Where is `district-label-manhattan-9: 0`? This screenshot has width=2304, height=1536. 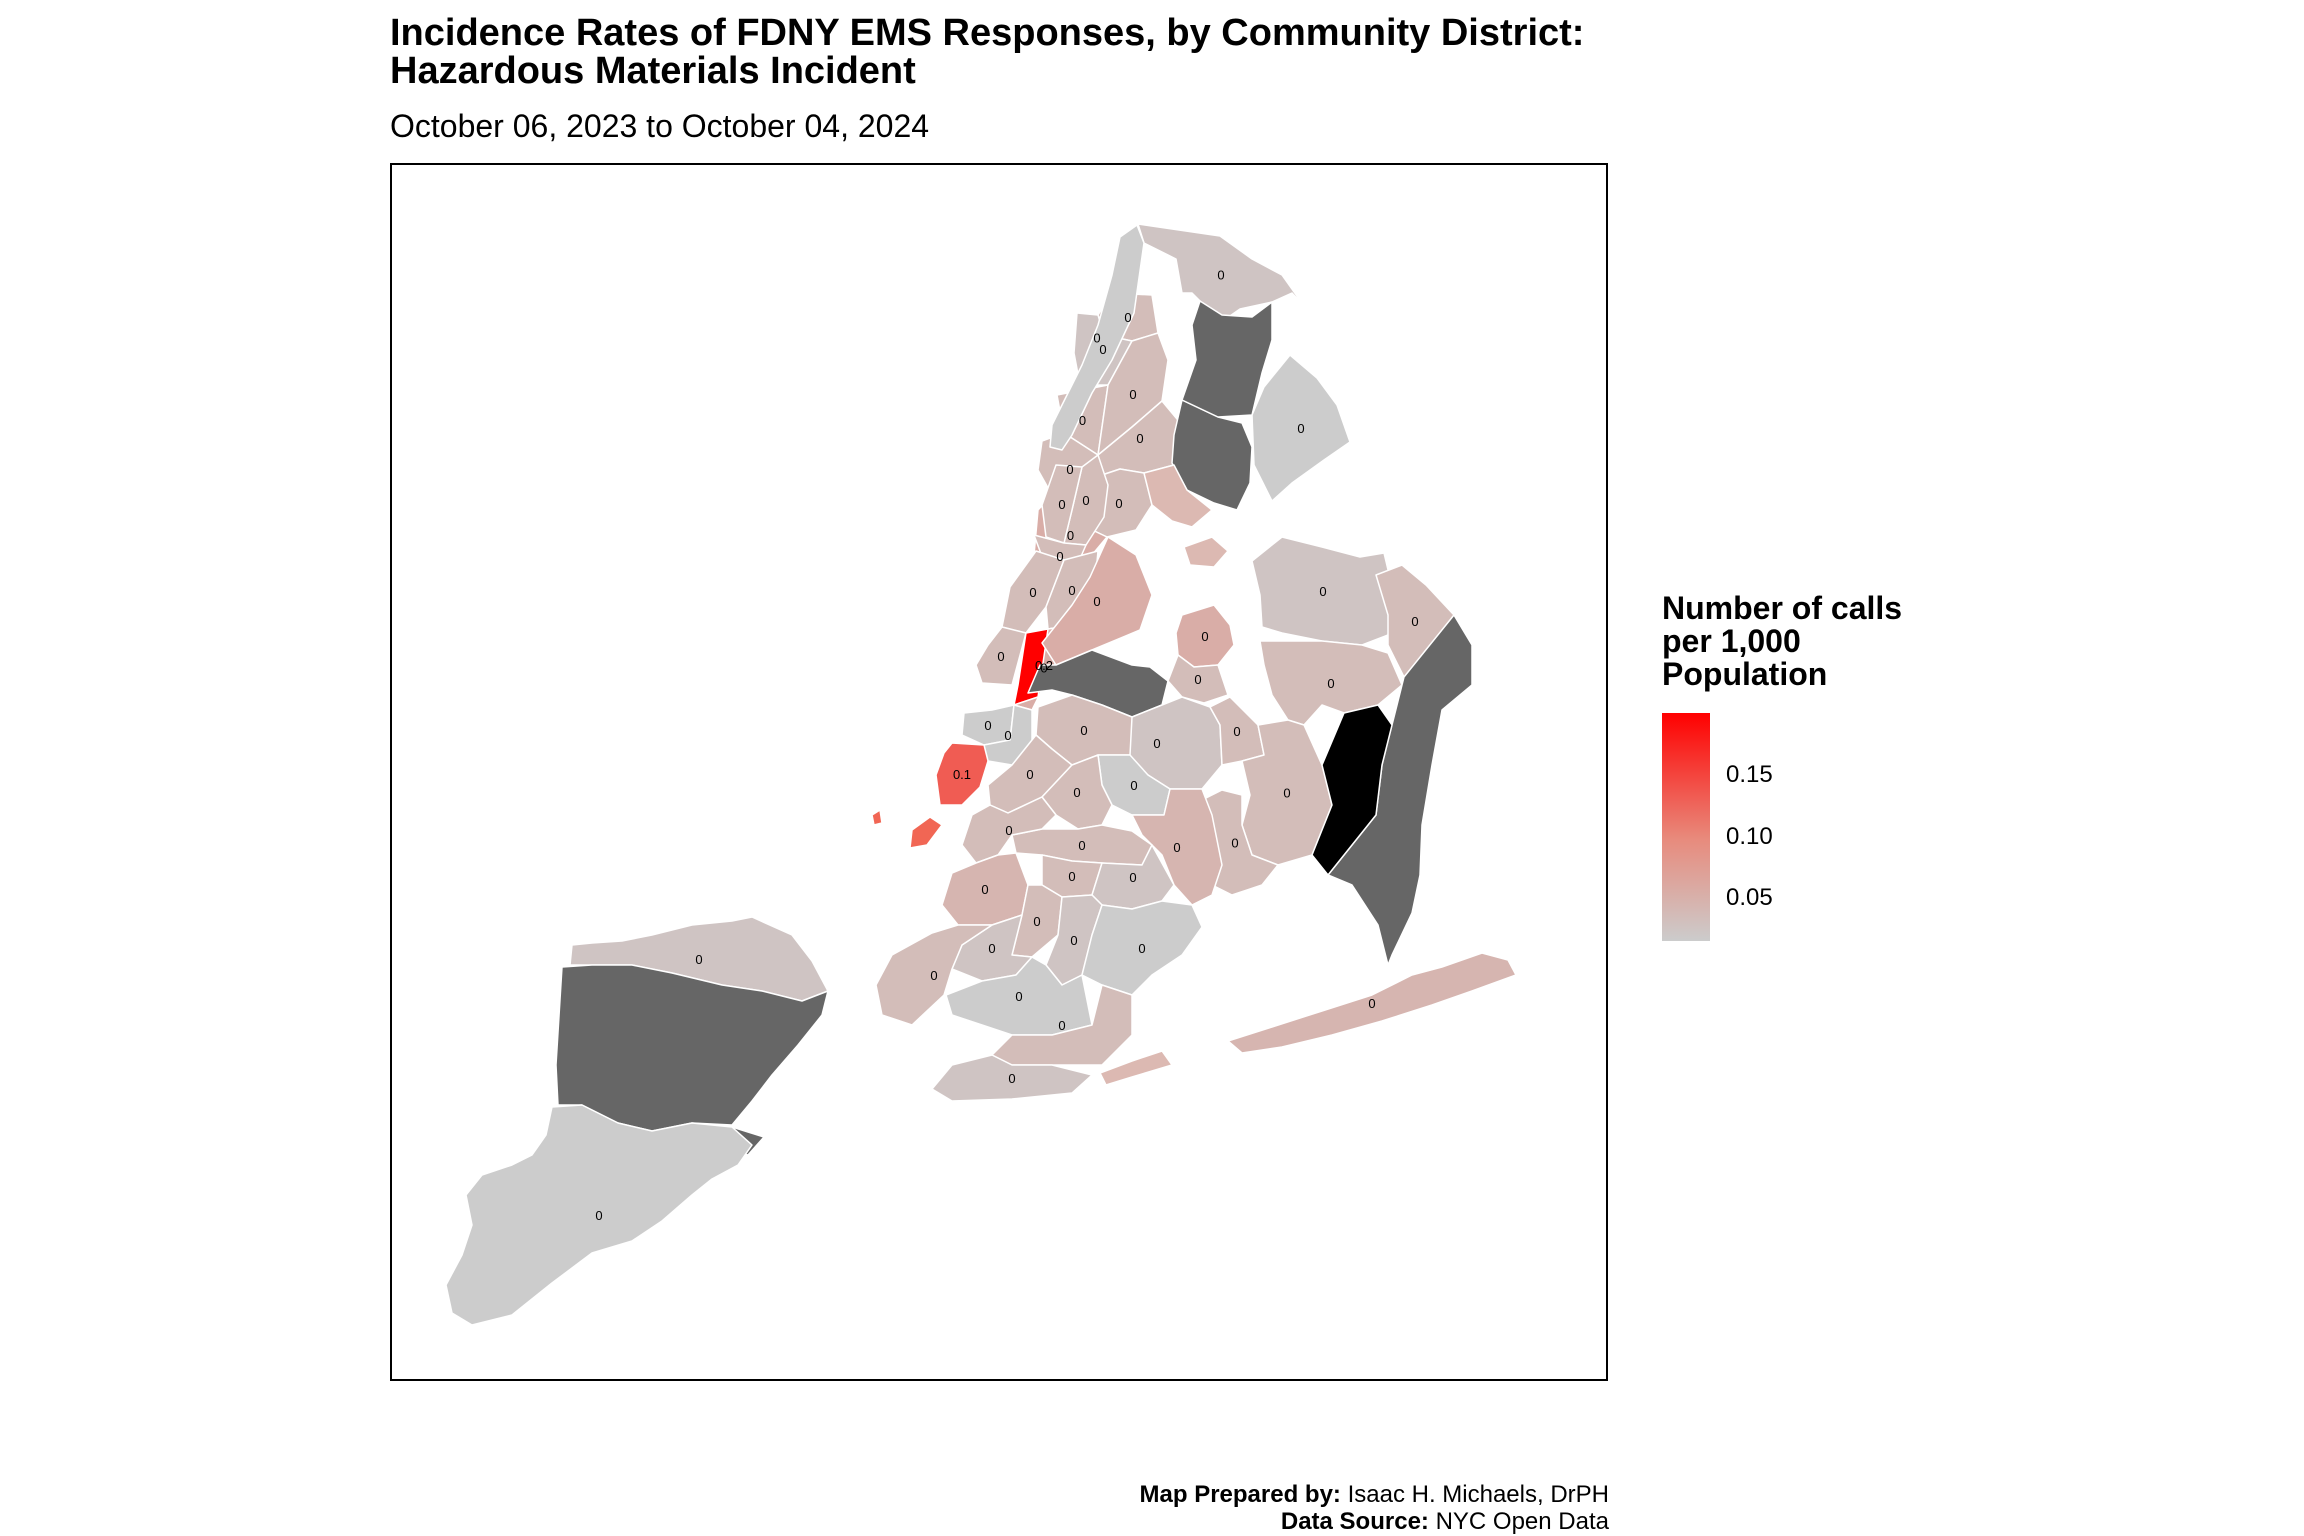 district-label-manhattan-9: 0 is located at coordinates (1059, 556).